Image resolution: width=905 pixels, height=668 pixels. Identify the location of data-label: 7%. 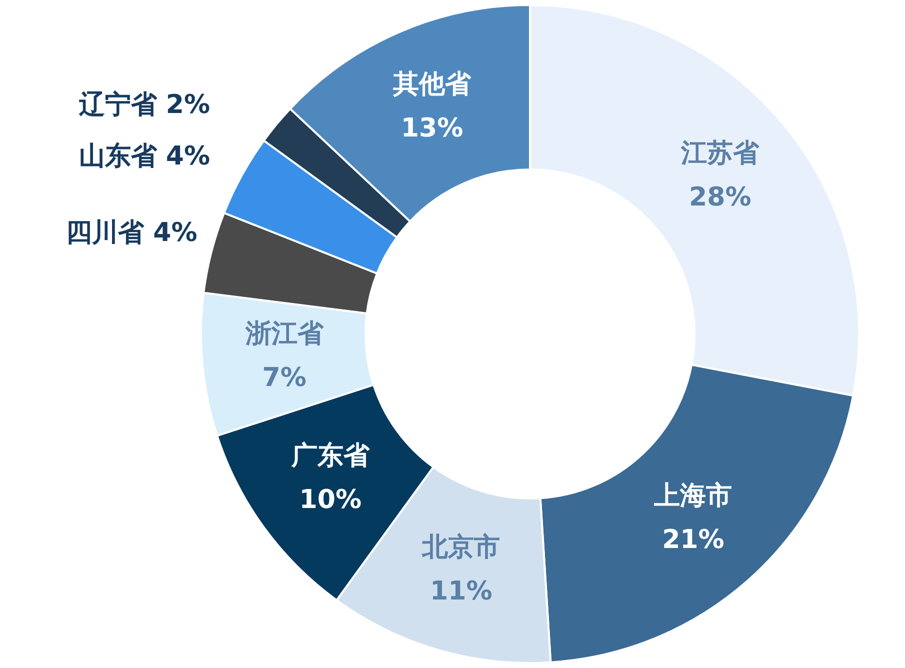
(284, 377).